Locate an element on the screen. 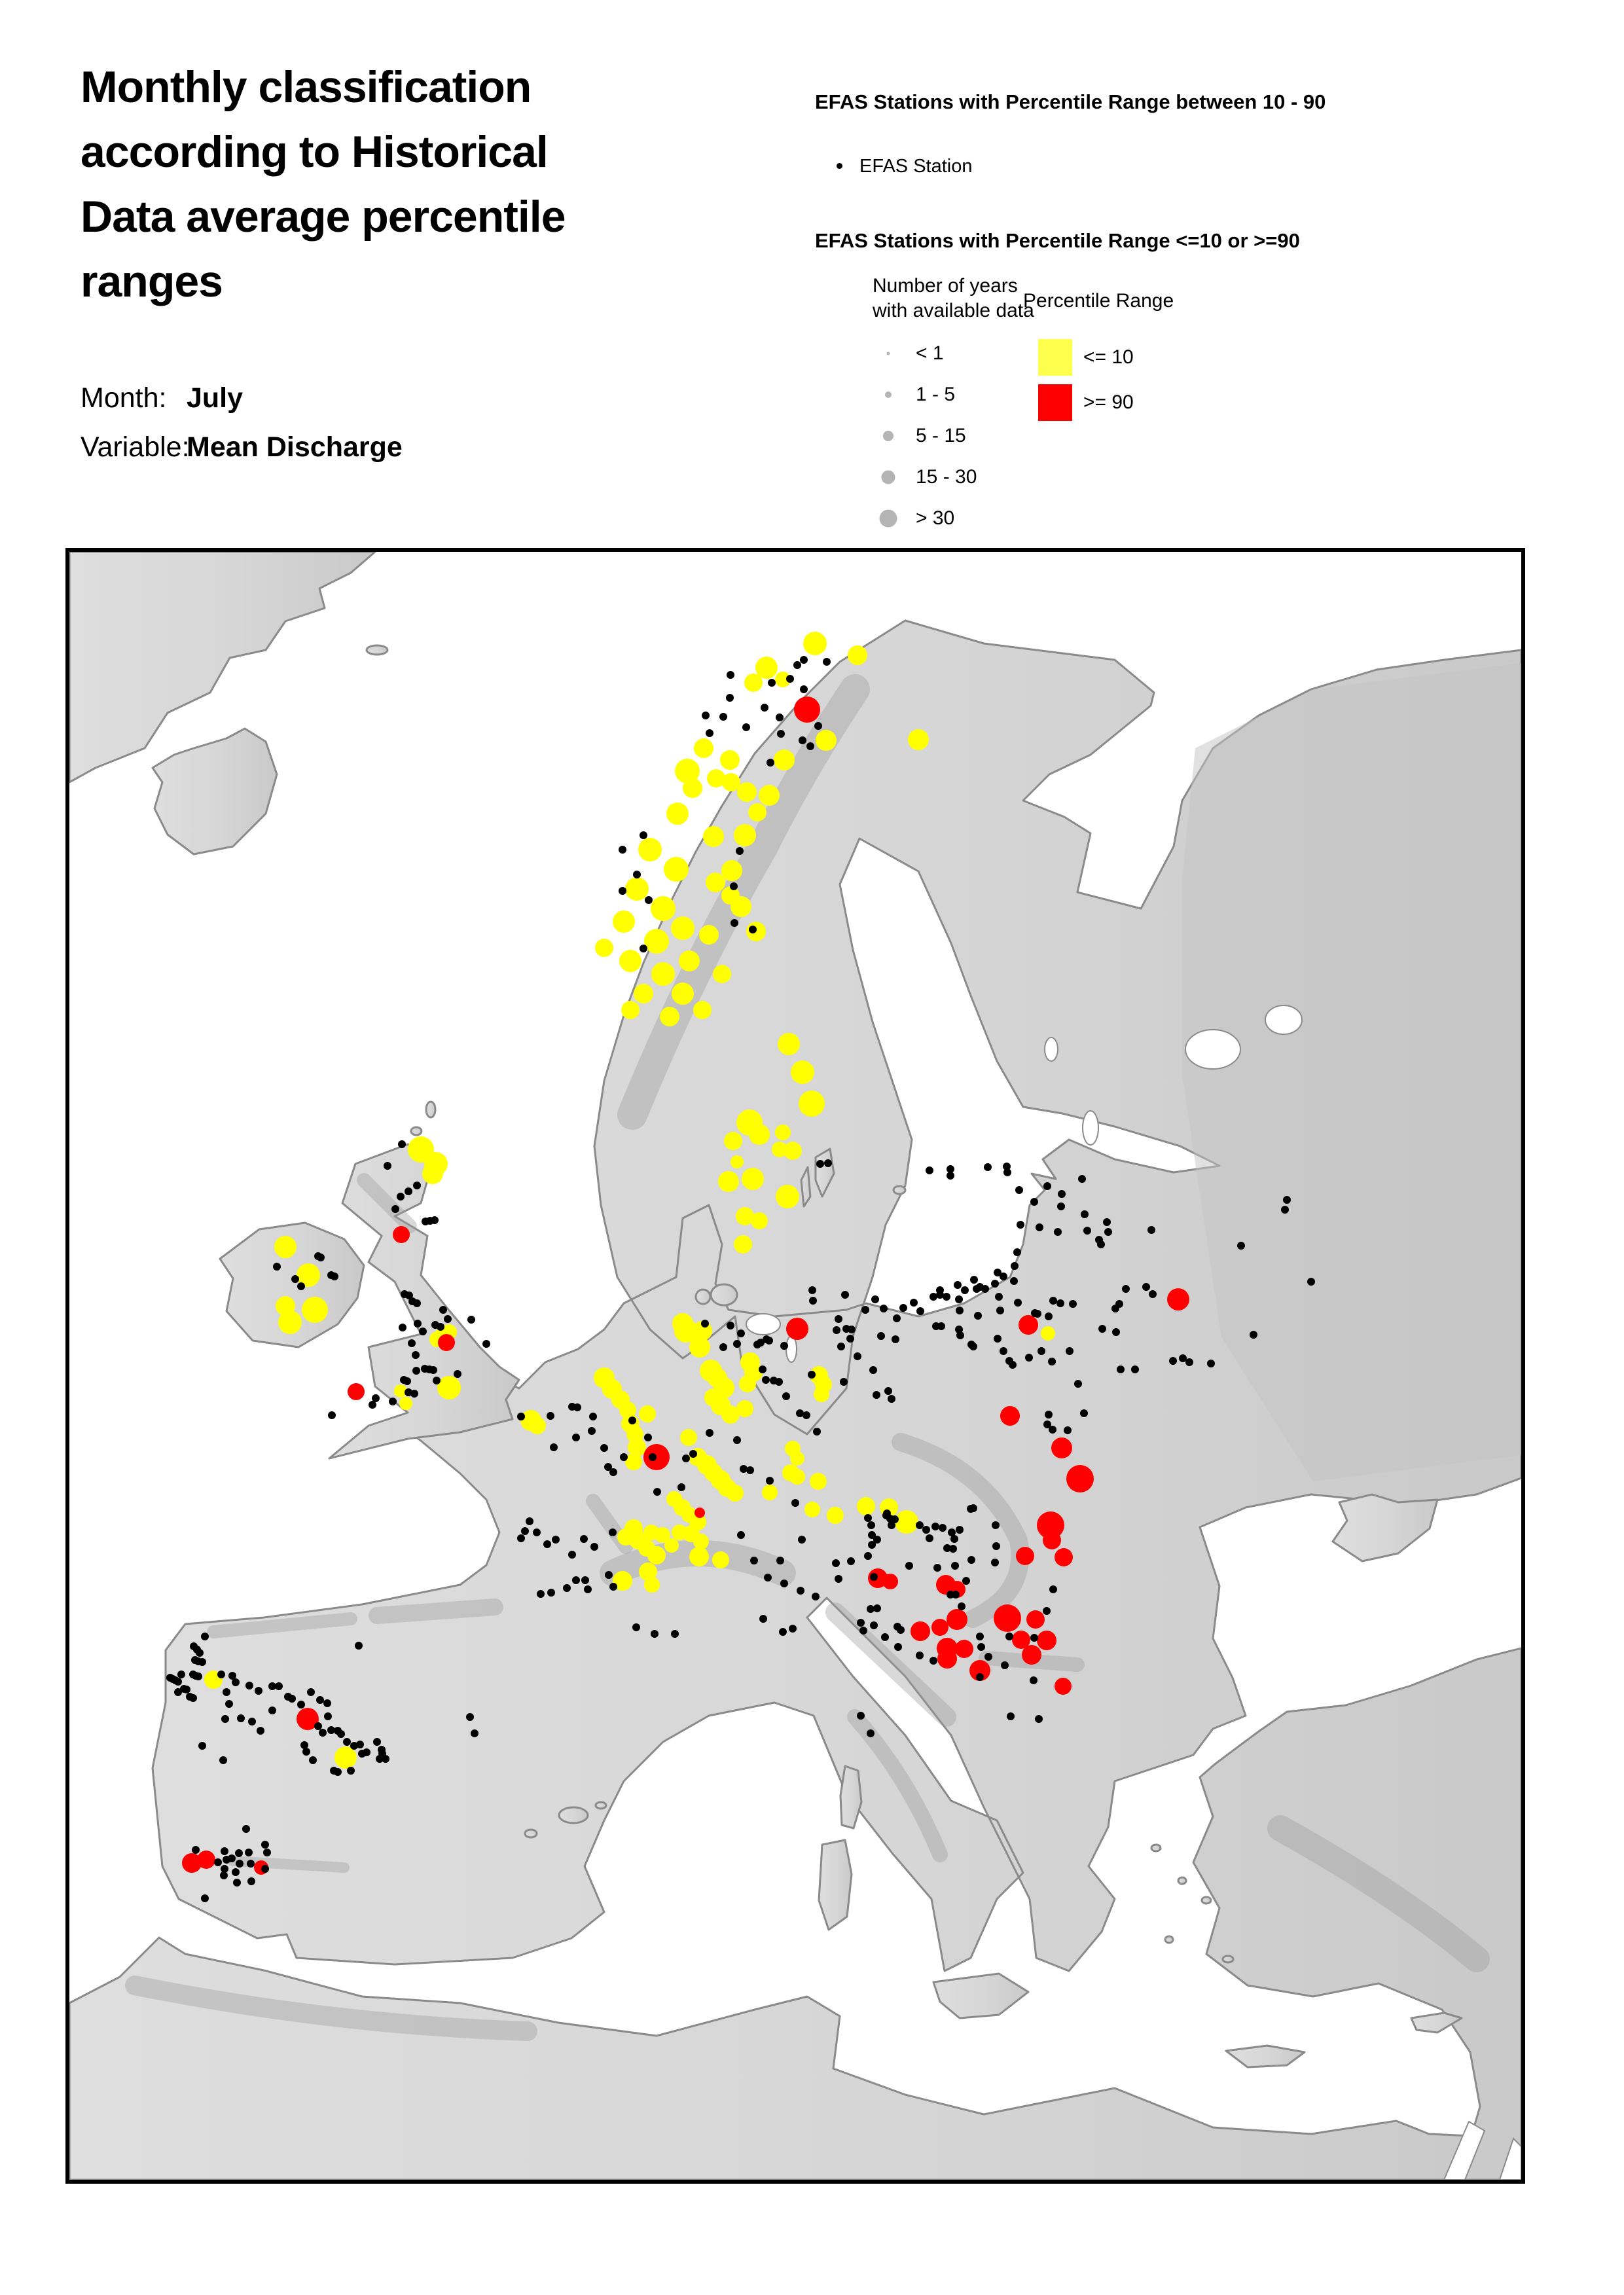 The width and height of the screenshot is (1624, 2295). cyprus is located at coordinates (1436, 2023).